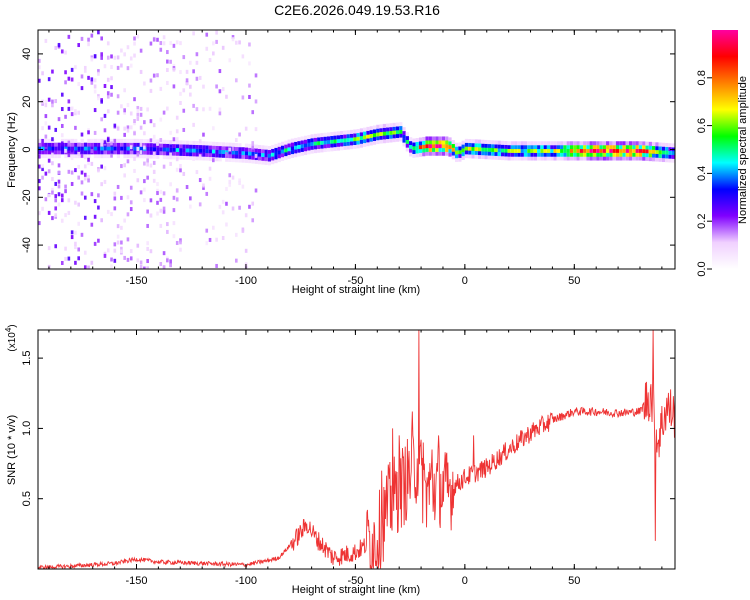  Describe the element at coordinates (702, 173) in the screenshot. I see `colorbar-tick-label: 0.4` at that location.